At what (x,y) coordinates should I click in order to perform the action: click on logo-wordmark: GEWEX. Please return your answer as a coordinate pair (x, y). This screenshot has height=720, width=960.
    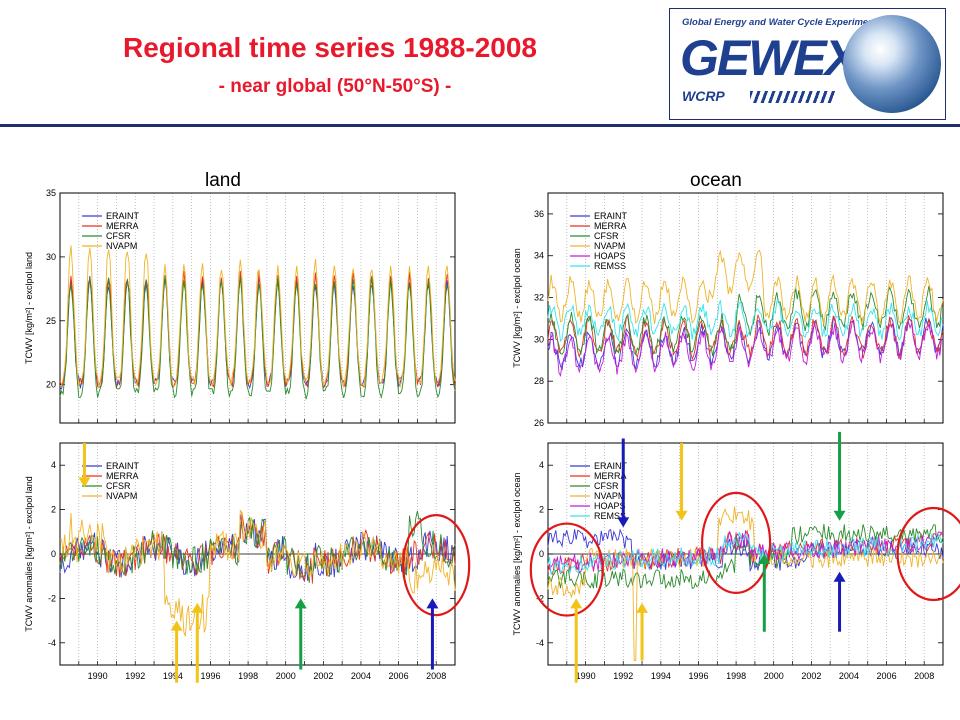
    Looking at the image, I should click on (769, 58).